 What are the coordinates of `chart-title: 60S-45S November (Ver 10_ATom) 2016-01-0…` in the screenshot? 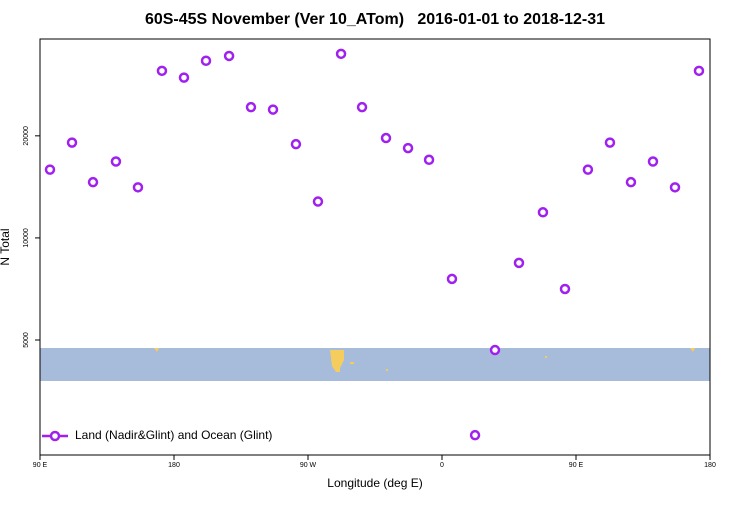 It's located at (375, 19).